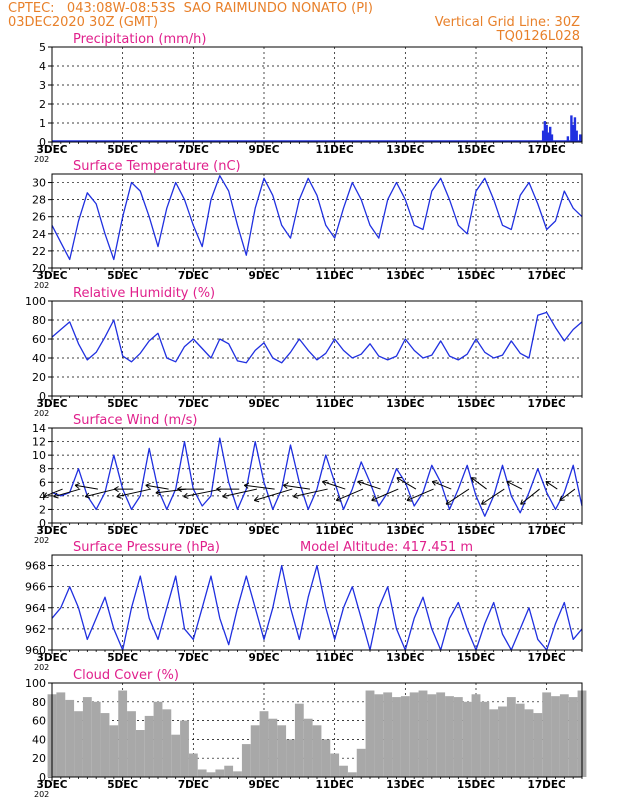 This screenshot has height=800, width=618. I want to click on panel-title: Cloud Cover (%), so click(126, 675).